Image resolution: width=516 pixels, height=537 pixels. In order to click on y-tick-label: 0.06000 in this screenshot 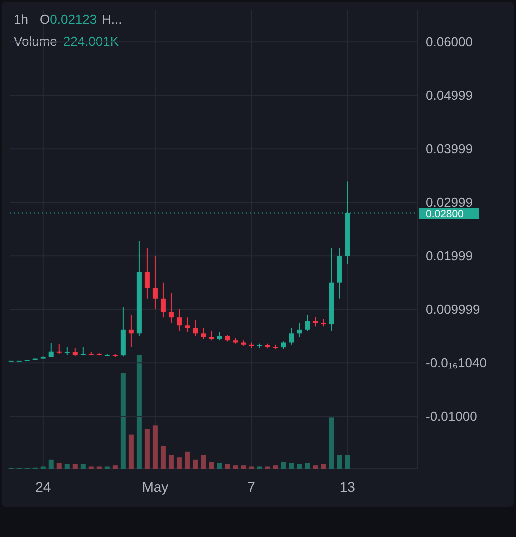, I will do `click(449, 42)`.